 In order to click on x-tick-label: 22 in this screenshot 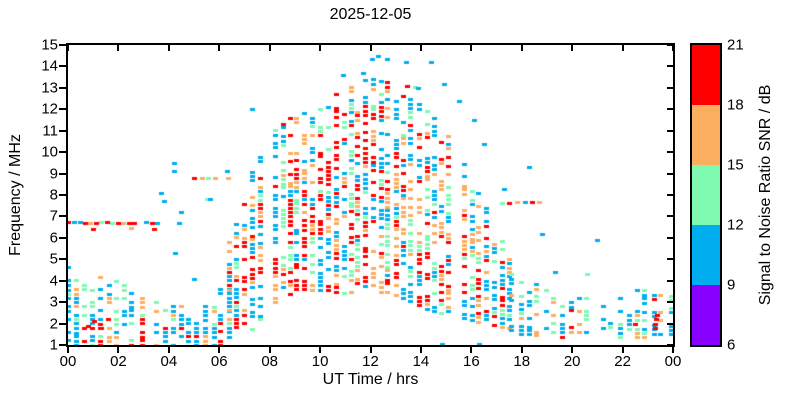, I will do `click(622, 361)`.